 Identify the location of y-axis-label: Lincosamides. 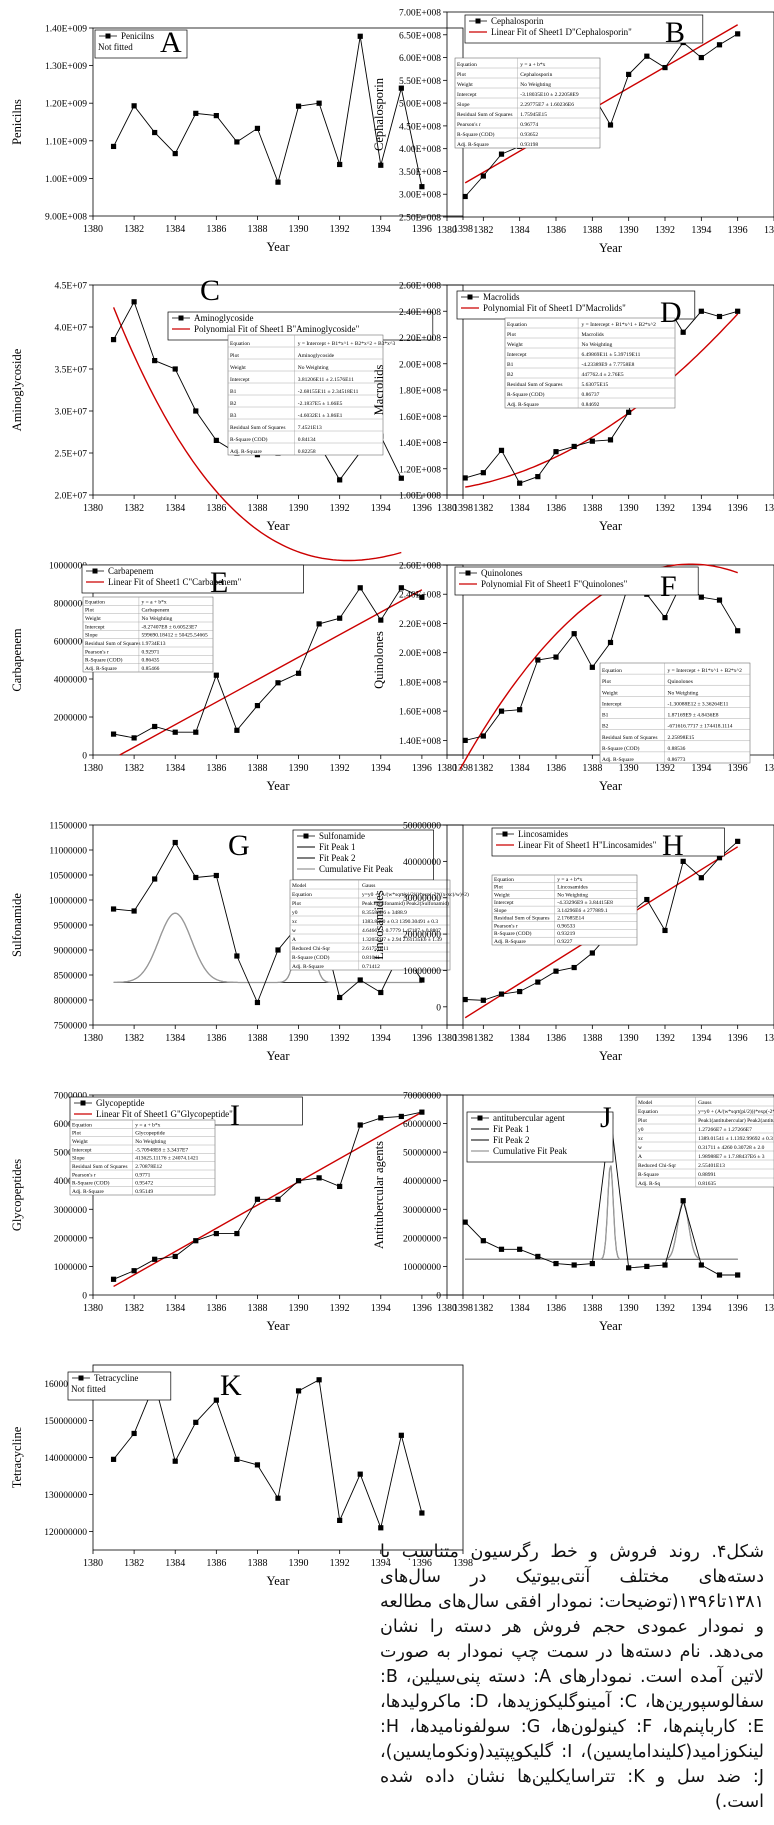
(379, 925).